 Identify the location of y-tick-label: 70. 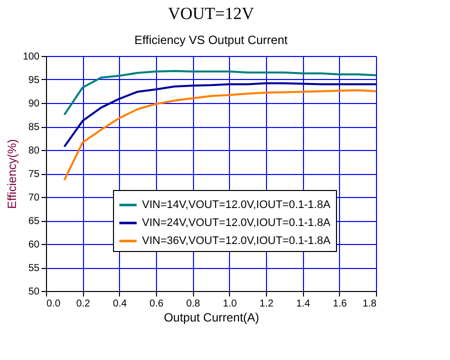
(34, 198).